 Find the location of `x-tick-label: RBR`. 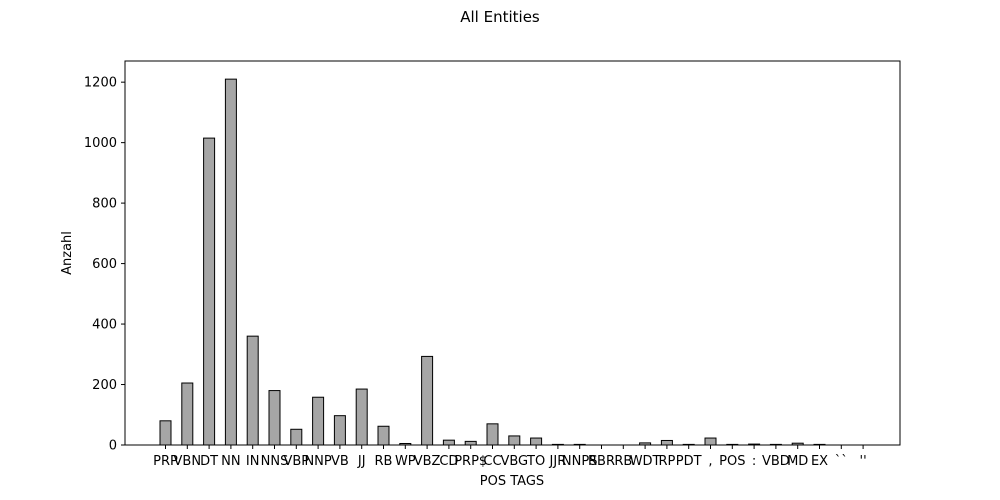

x-tick-label: RBR is located at coordinates (601, 461).